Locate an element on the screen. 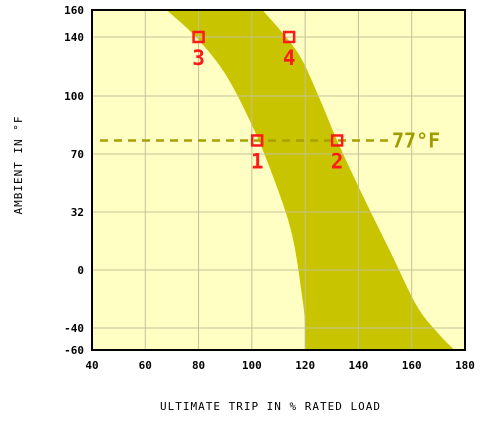  x-tick-label: 80 is located at coordinates (198, 365).